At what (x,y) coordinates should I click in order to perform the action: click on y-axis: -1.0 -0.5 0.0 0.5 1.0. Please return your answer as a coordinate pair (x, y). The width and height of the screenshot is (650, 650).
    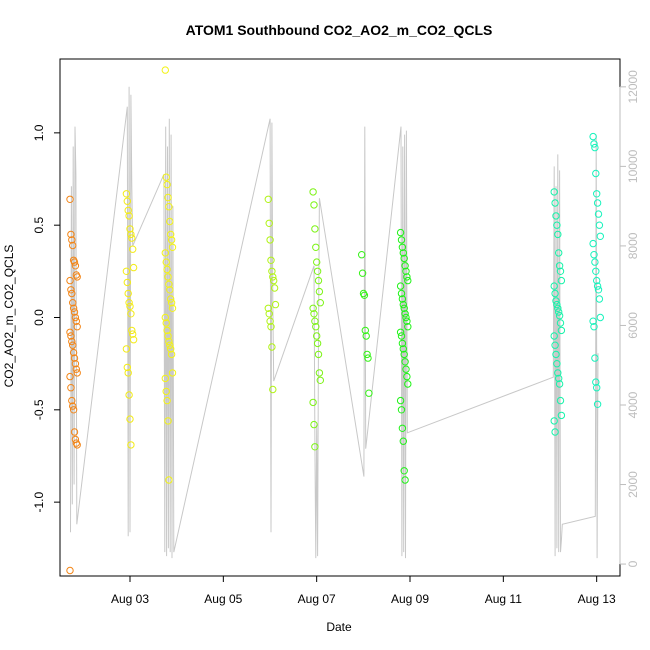
    Looking at the image, I should click on (46, 318).